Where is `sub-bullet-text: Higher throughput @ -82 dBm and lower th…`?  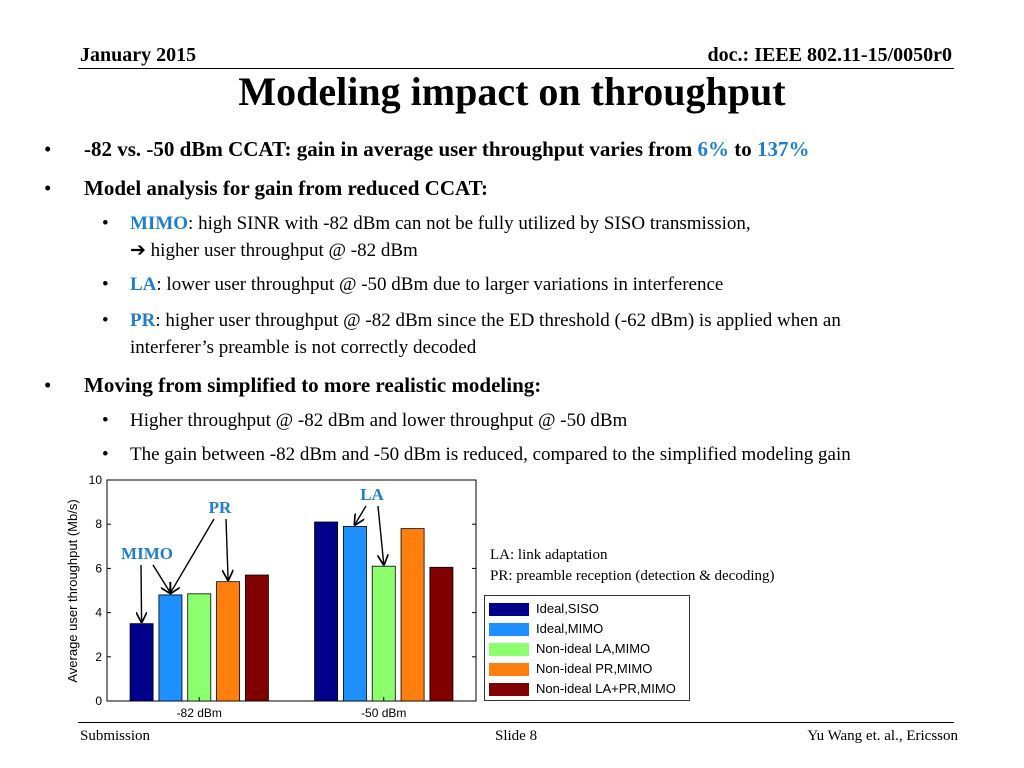 sub-bullet-text: Higher throughput @ -82 dBm and lower th… is located at coordinates (379, 420).